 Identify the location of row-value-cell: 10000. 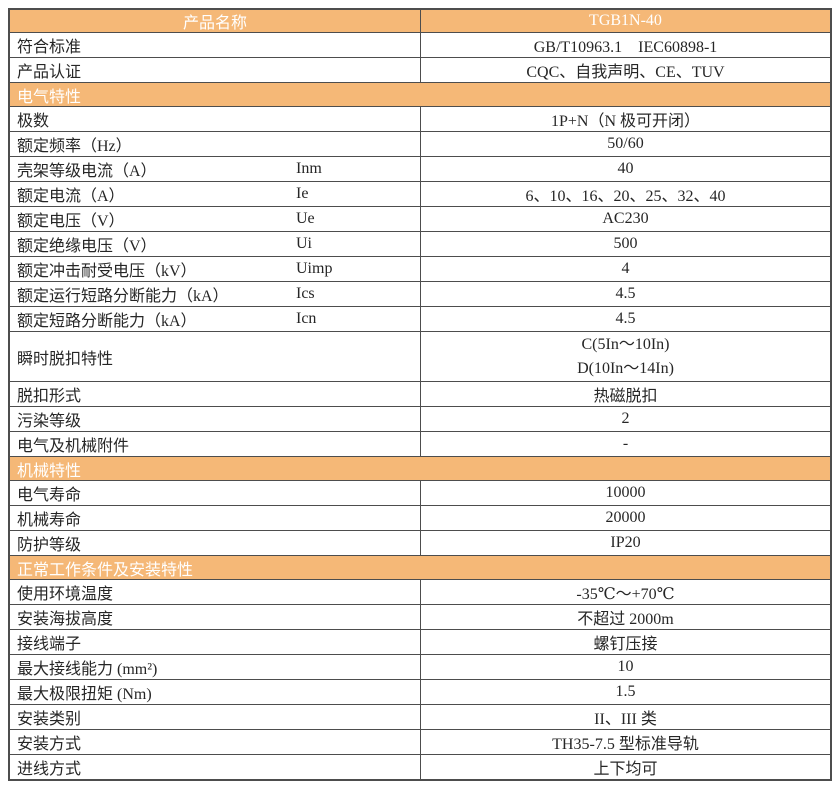
(625, 492).